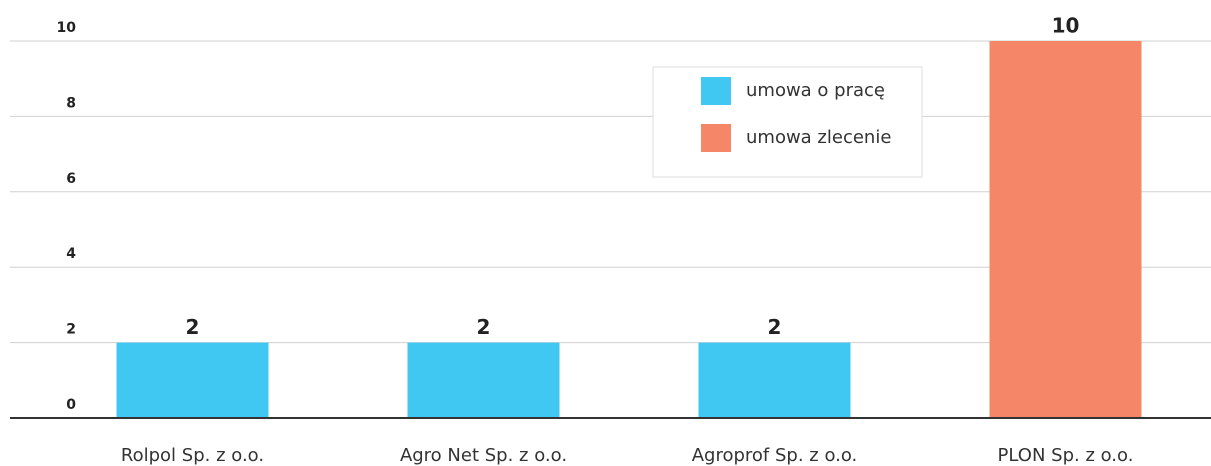 The height and width of the screenshot is (466, 1211). What do you see at coordinates (483, 455) in the screenshot?
I see `x-tick-label: Agro Net Sp. z o.o.` at bounding box center [483, 455].